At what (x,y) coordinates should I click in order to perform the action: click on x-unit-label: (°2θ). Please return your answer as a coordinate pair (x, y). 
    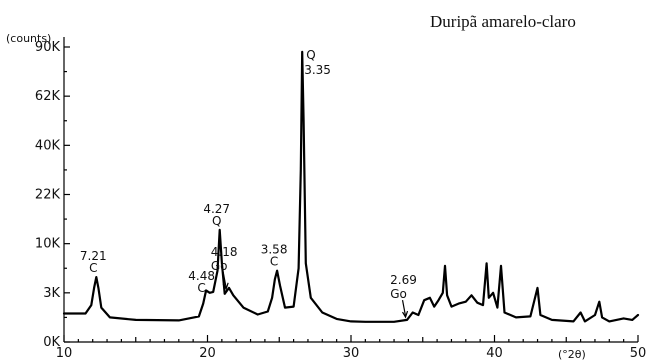
    Looking at the image, I should click on (572, 354).